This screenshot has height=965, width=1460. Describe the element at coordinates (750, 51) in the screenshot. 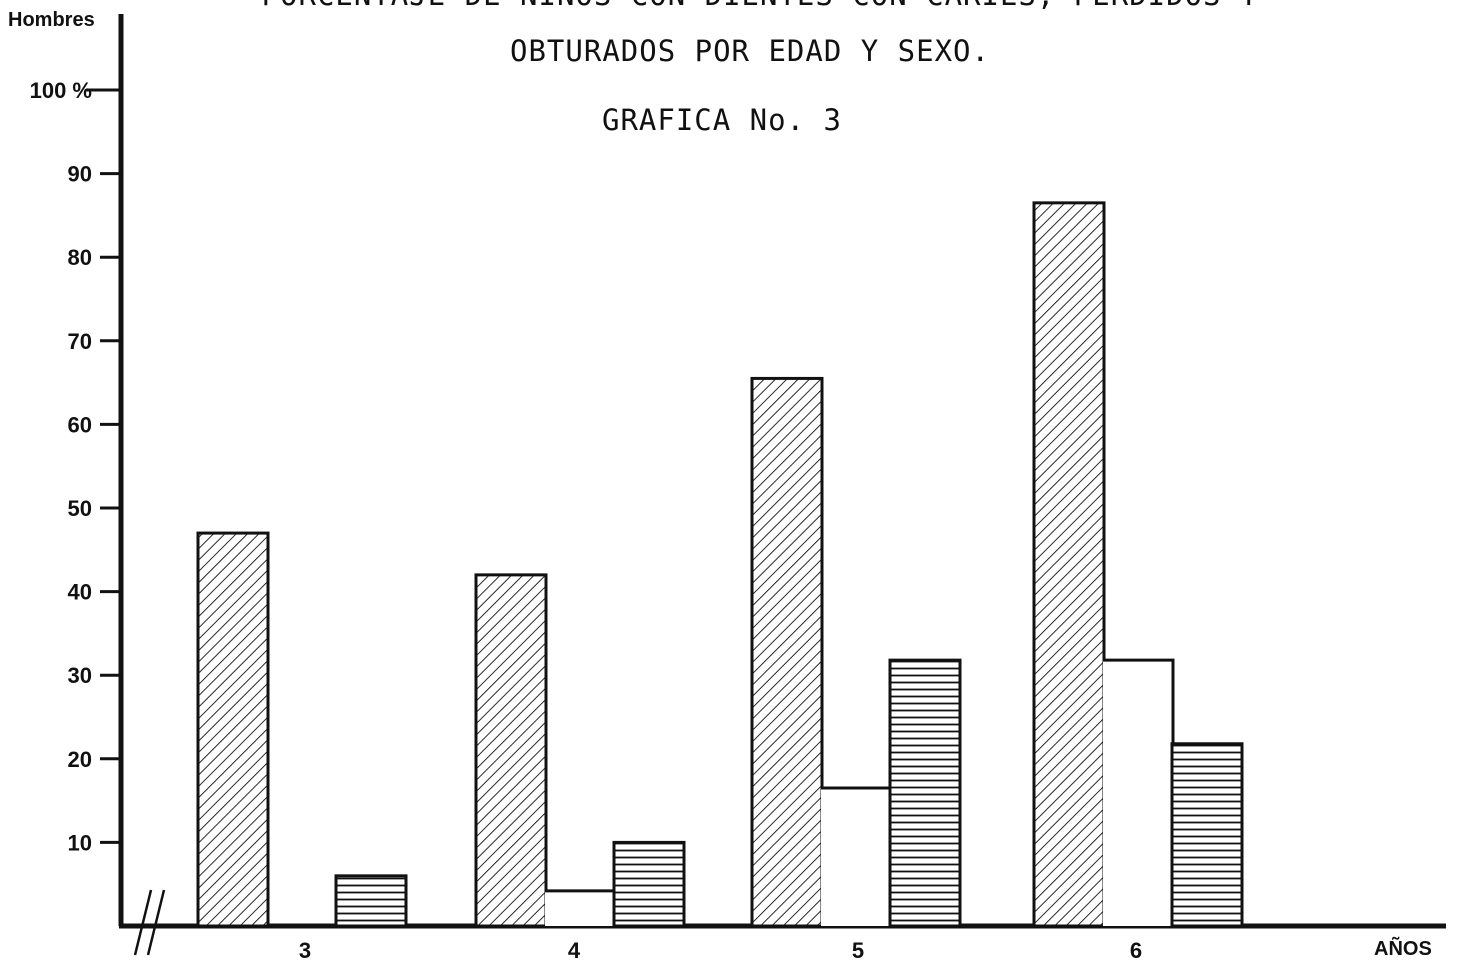

I see `chart-title-line-2: OBTURADOS POR EDAD Y SEXO.` at that location.